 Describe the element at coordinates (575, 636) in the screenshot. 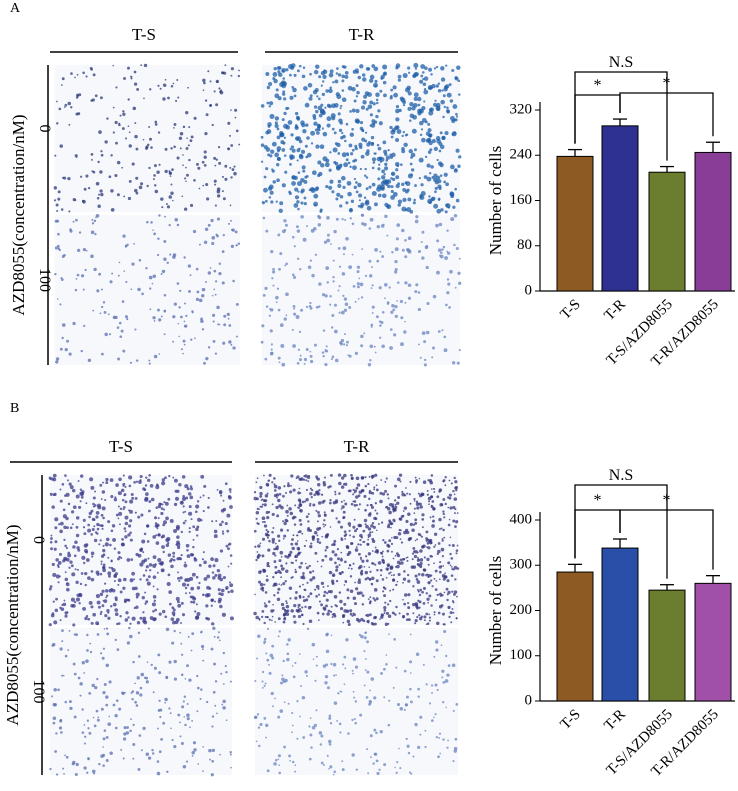

I see `bar` at that location.